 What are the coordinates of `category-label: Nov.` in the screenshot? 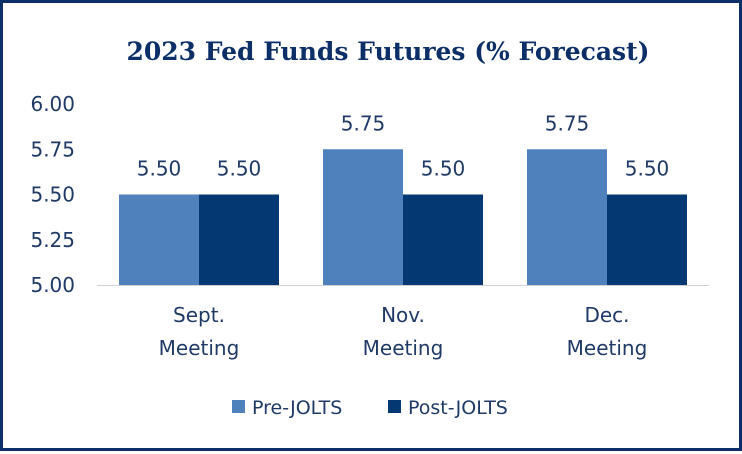 It's located at (403, 315).